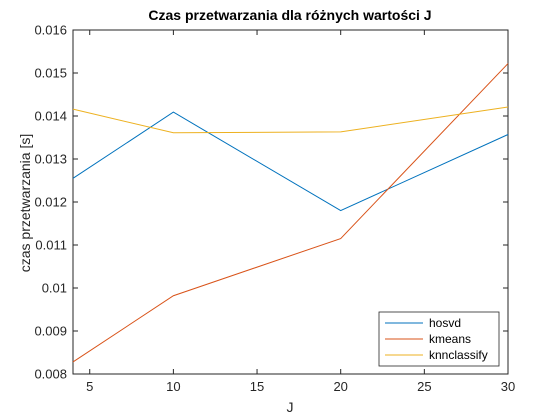  What do you see at coordinates (50, 374) in the screenshot?
I see `y-tick-label: 0.008` at bounding box center [50, 374].